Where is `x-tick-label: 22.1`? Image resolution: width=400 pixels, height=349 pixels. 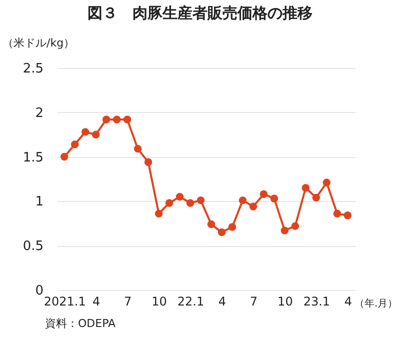
x-tick-label: 22.1 is located at coordinates (190, 301).